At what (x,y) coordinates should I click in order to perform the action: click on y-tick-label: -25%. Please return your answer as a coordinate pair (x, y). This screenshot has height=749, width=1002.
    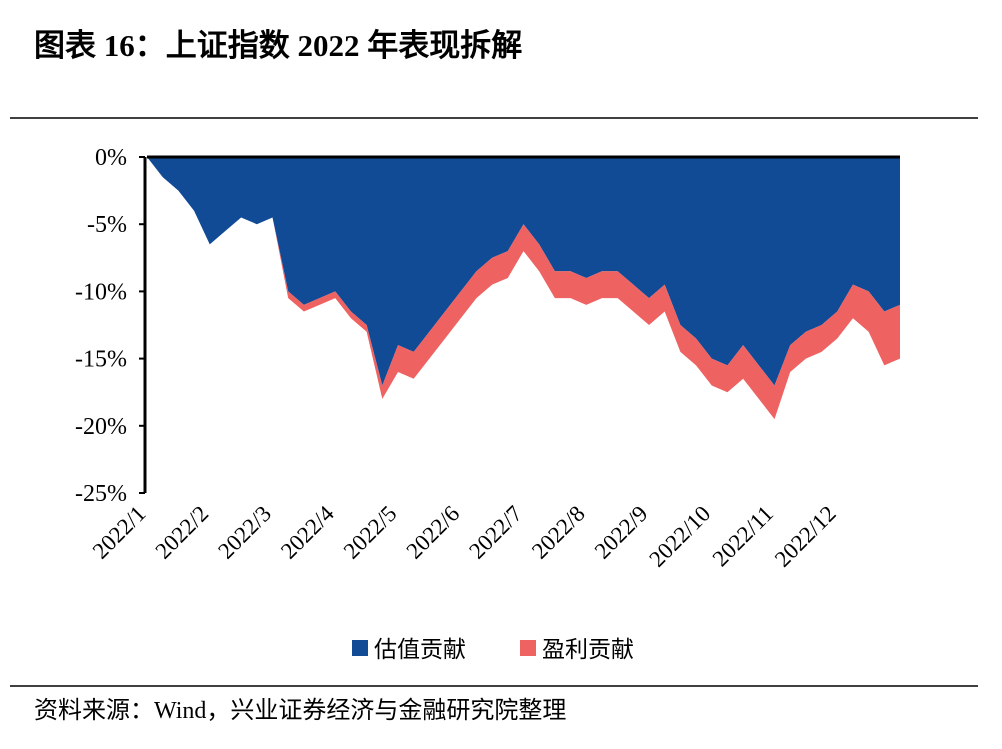
    Looking at the image, I should click on (101, 494).